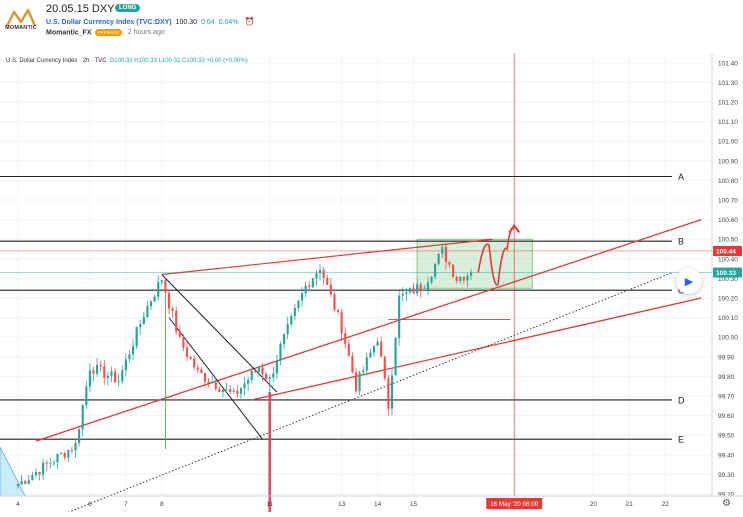 This screenshot has width=743, height=517. Describe the element at coordinates (726, 455) in the screenshot. I see `price-tick-label: 99.40` at that location.